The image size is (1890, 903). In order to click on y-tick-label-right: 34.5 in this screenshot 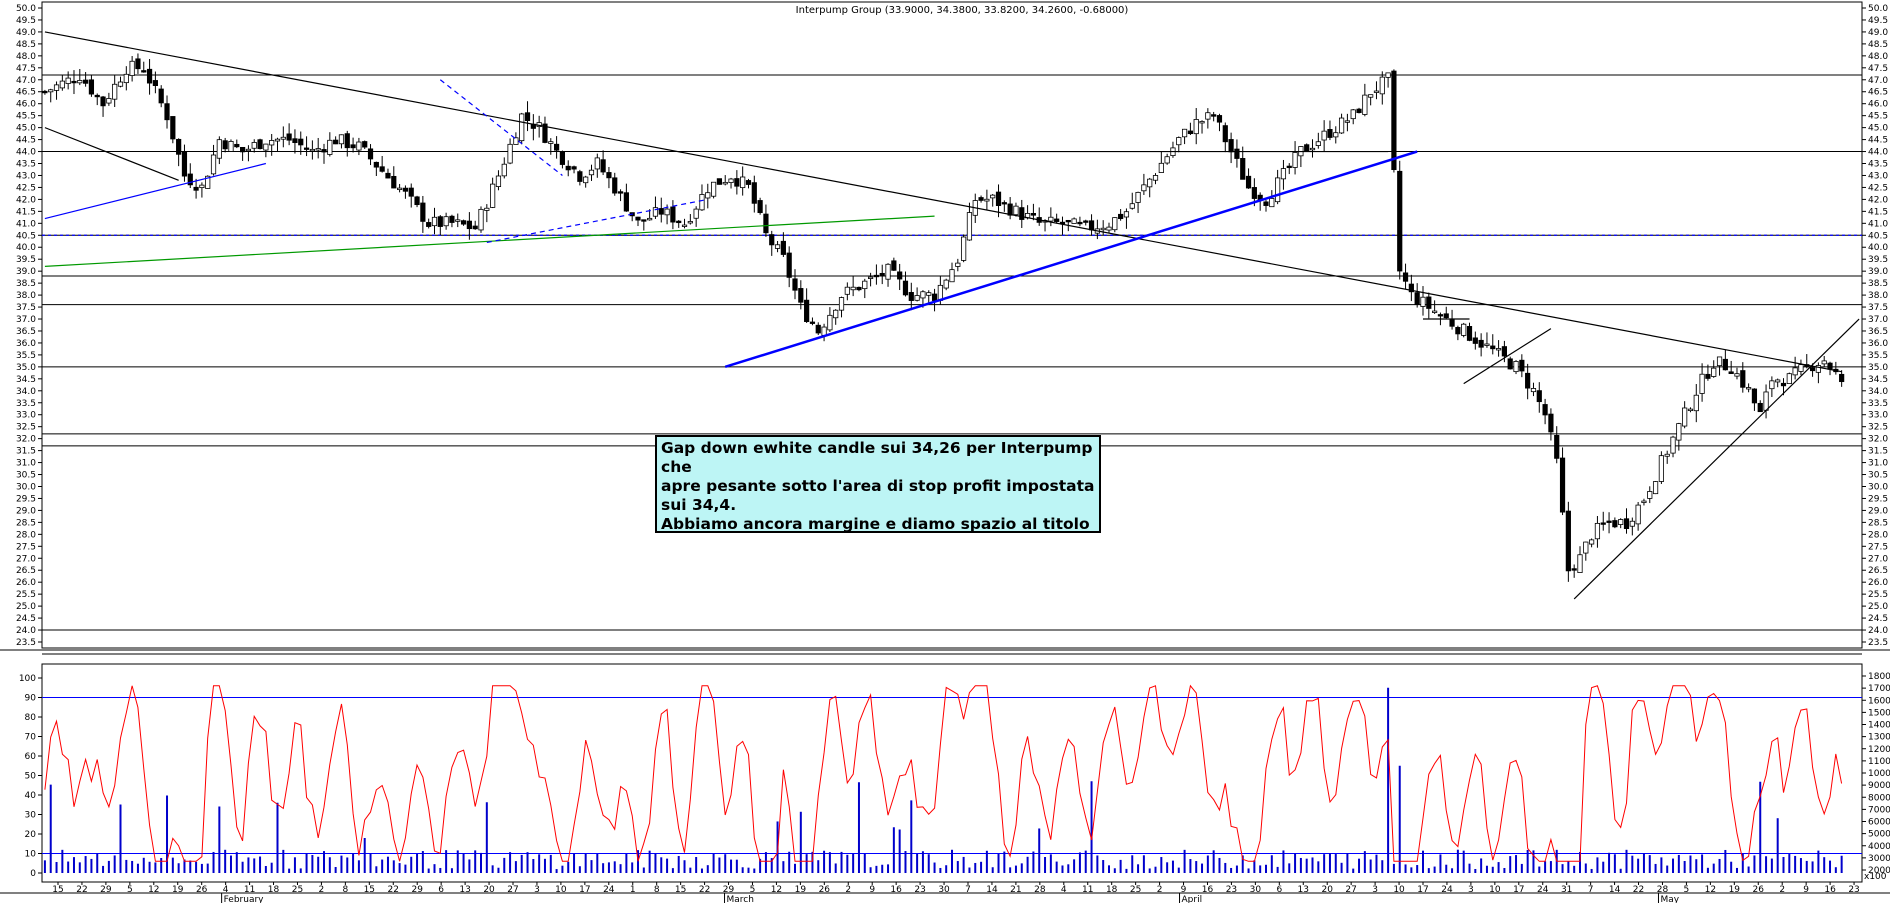, I will do `click(1878, 380)`.